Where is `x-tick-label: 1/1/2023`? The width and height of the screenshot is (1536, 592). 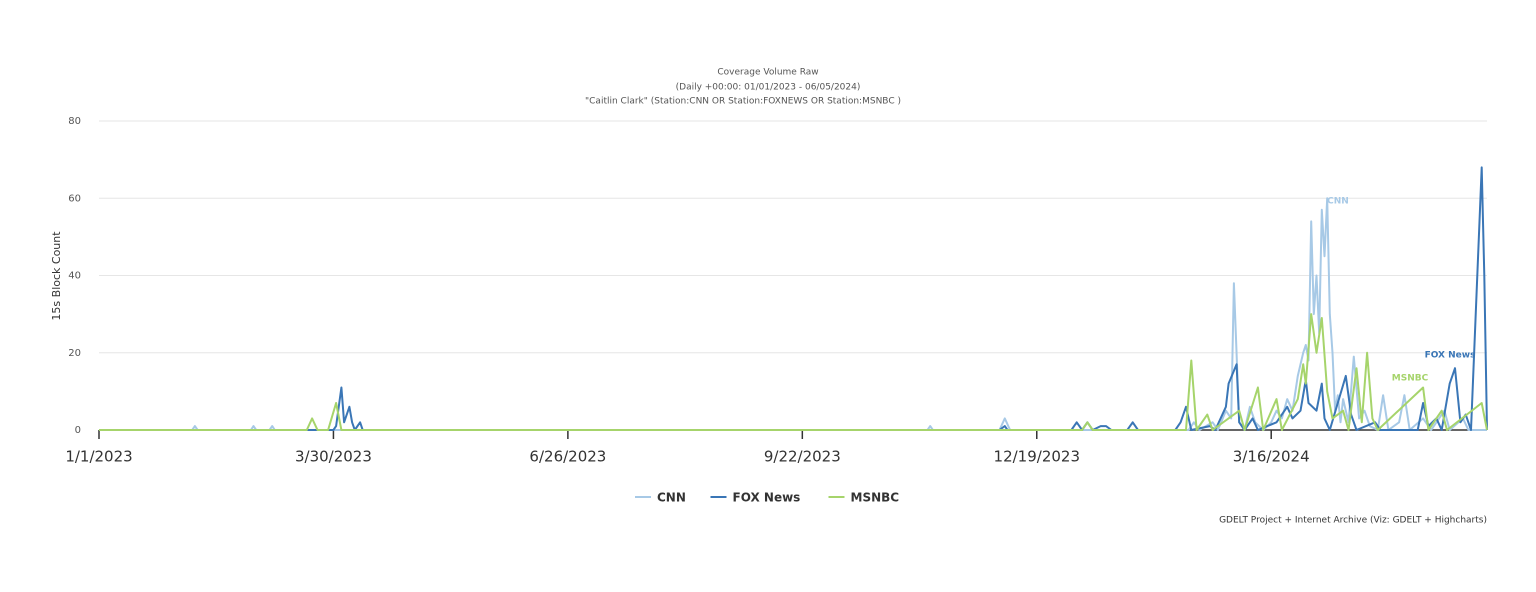
x-tick-label: 1/1/2023 is located at coordinates (98, 457).